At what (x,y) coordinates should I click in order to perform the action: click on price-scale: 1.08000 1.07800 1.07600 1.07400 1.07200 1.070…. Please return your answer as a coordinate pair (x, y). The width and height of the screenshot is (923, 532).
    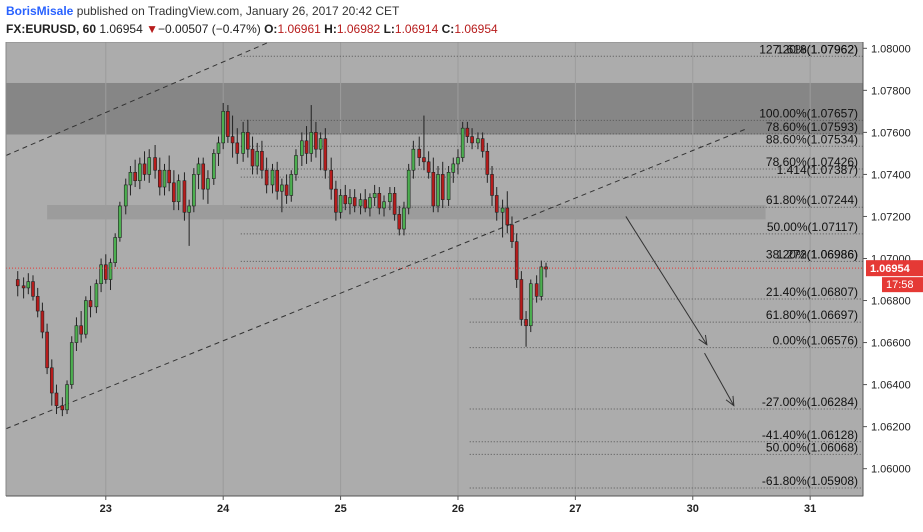
    Looking at the image, I should click on (892, 269).